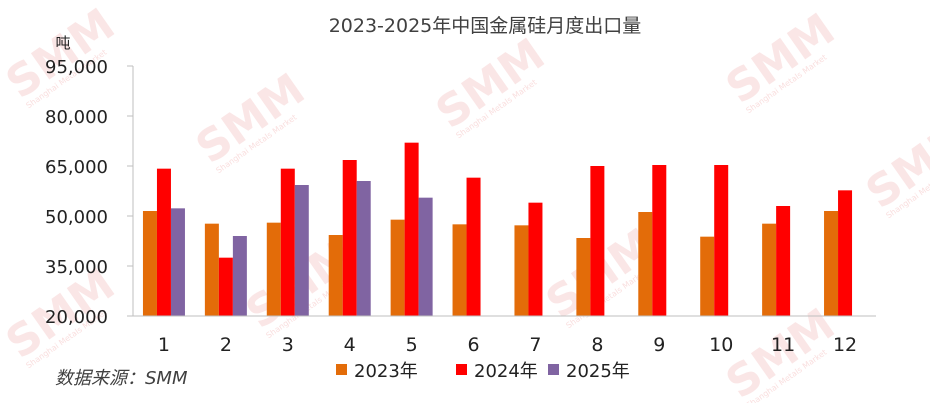 The image size is (930, 403). Describe the element at coordinates (506, 371) in the screenshot. I see `legend-label: 2024年` at that location.